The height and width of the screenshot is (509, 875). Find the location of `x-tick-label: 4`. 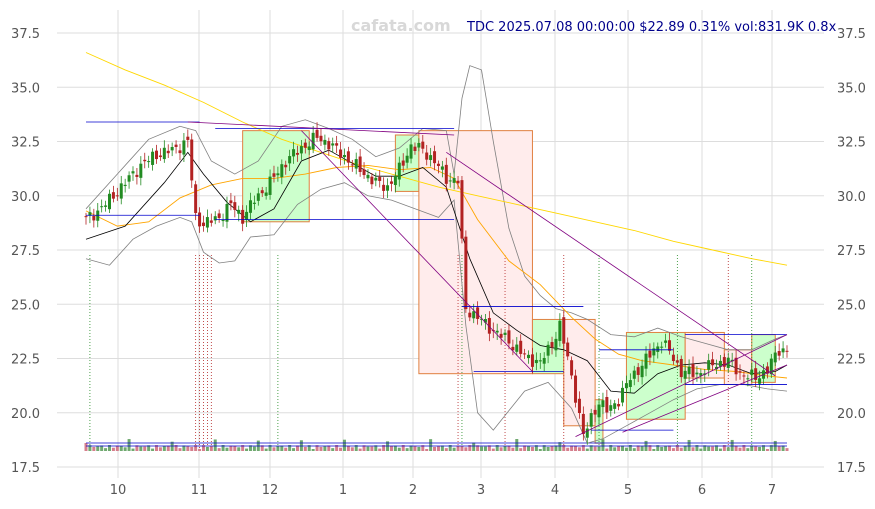

x-tick-label: 4 is located at coordinates (555, 490).